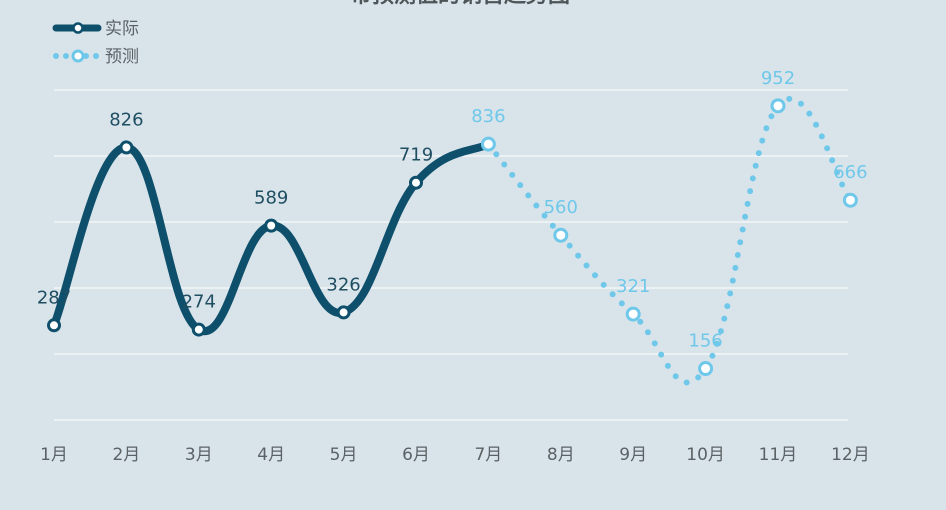 This screenshot has width=946, height=510. What do you see at coordinates (199, 455) in the screenshot?
I see `x-tick-label: 3月` at bounding box center [199, 455].